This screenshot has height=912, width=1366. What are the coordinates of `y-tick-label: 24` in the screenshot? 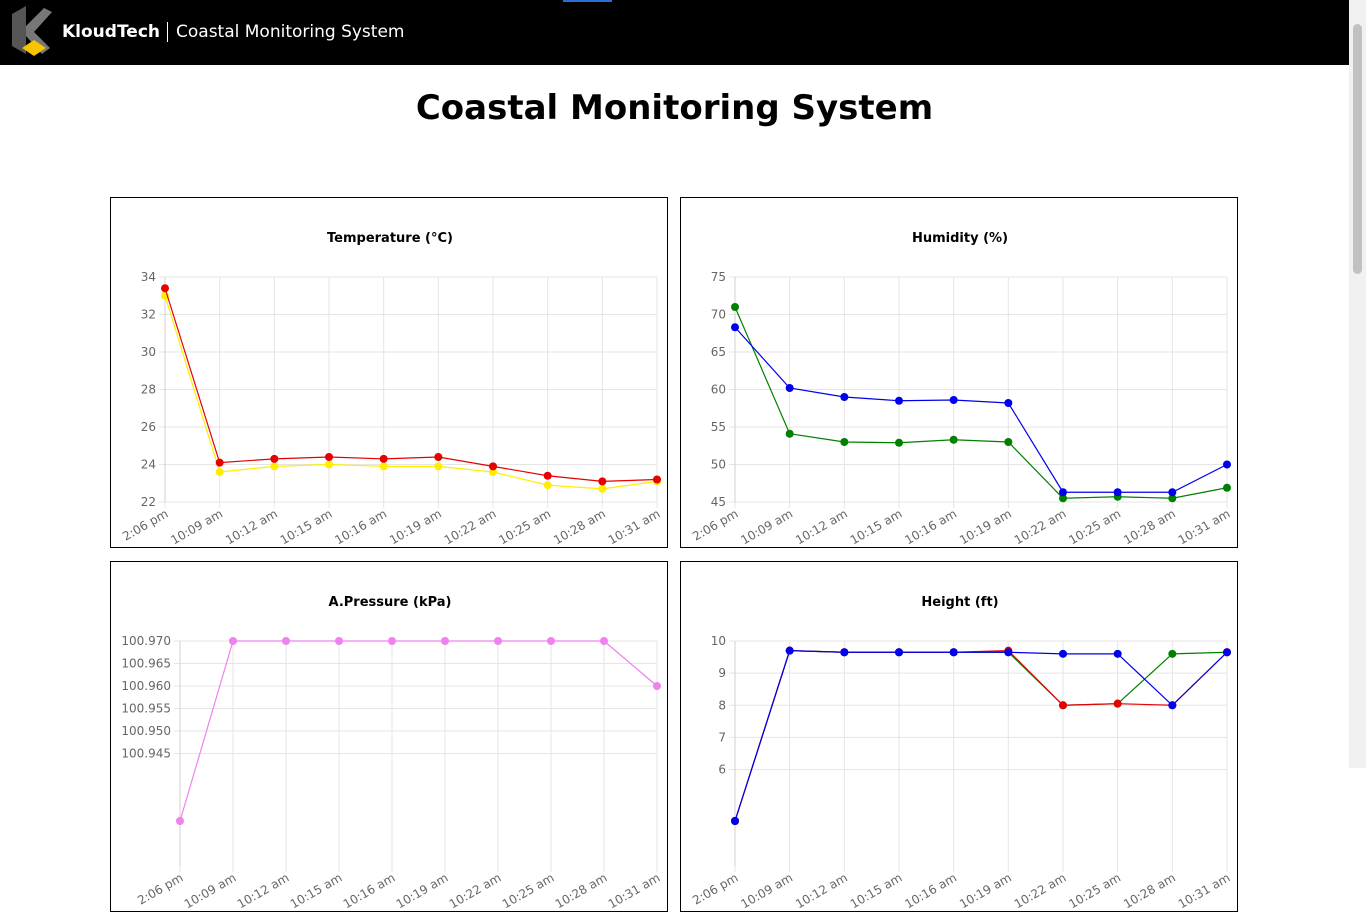 It's located at (148, 465).